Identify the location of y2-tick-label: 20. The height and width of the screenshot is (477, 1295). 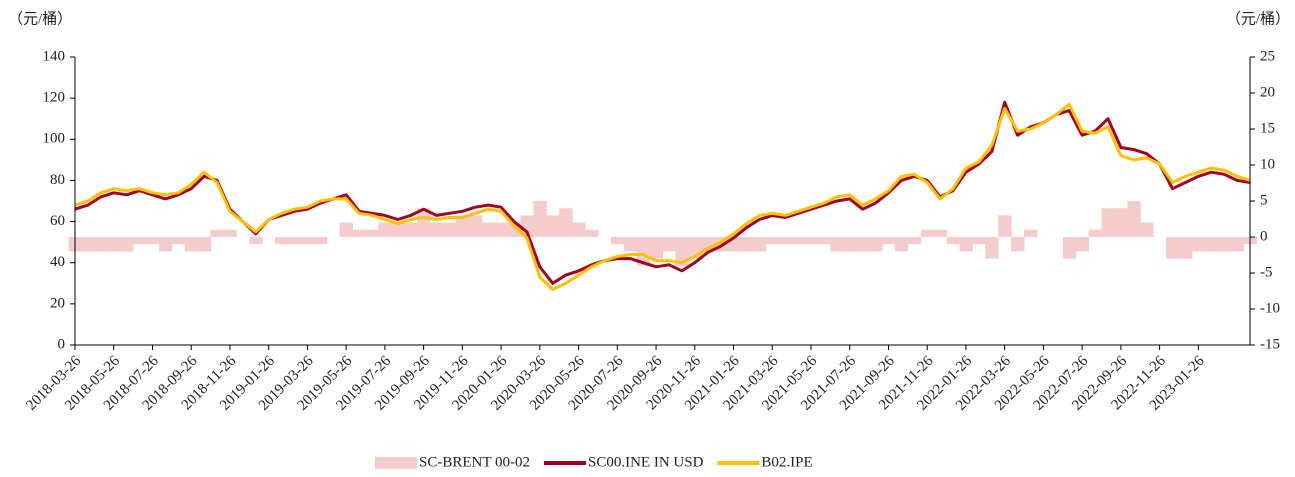
(1267, 92).